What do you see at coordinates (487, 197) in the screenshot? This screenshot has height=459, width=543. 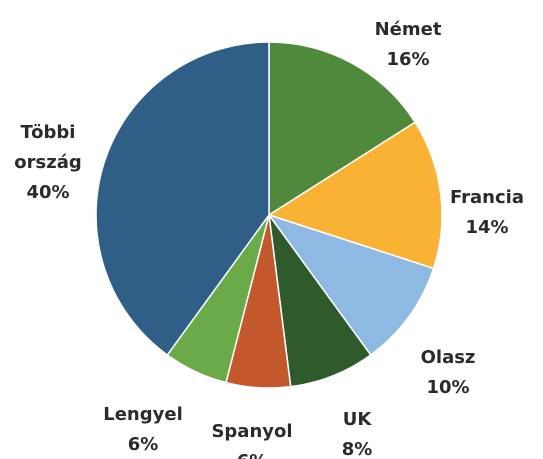 I see `slice-label: Francia` at bounding box center [487, 197].